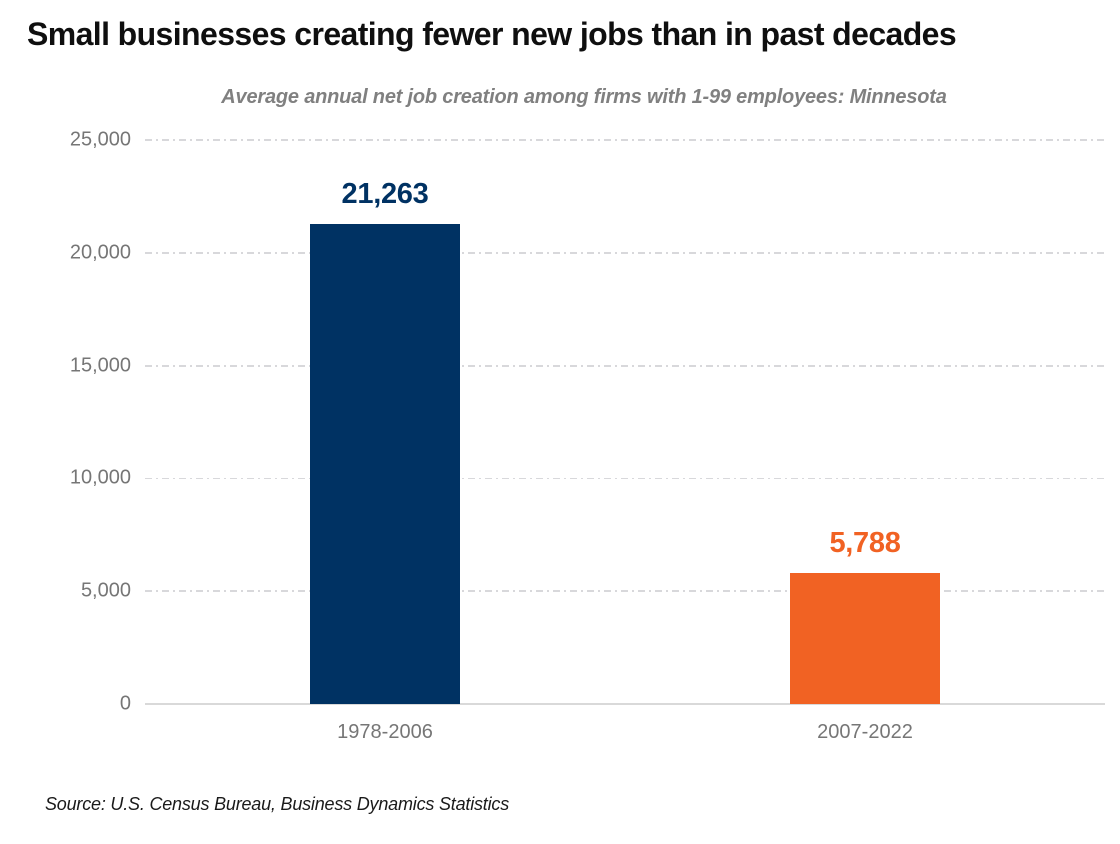  Describe the element at coordinates (385, 464) in the screenshot. I see `bar-1978-2006` at that location.